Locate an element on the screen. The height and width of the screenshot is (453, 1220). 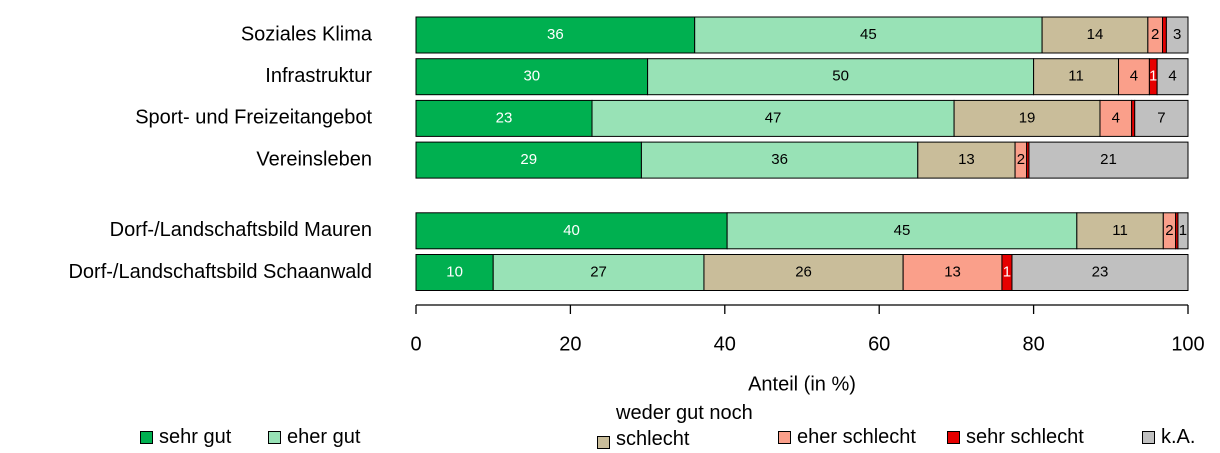
legend-label: eher gut is located at coordinates (324, 437).